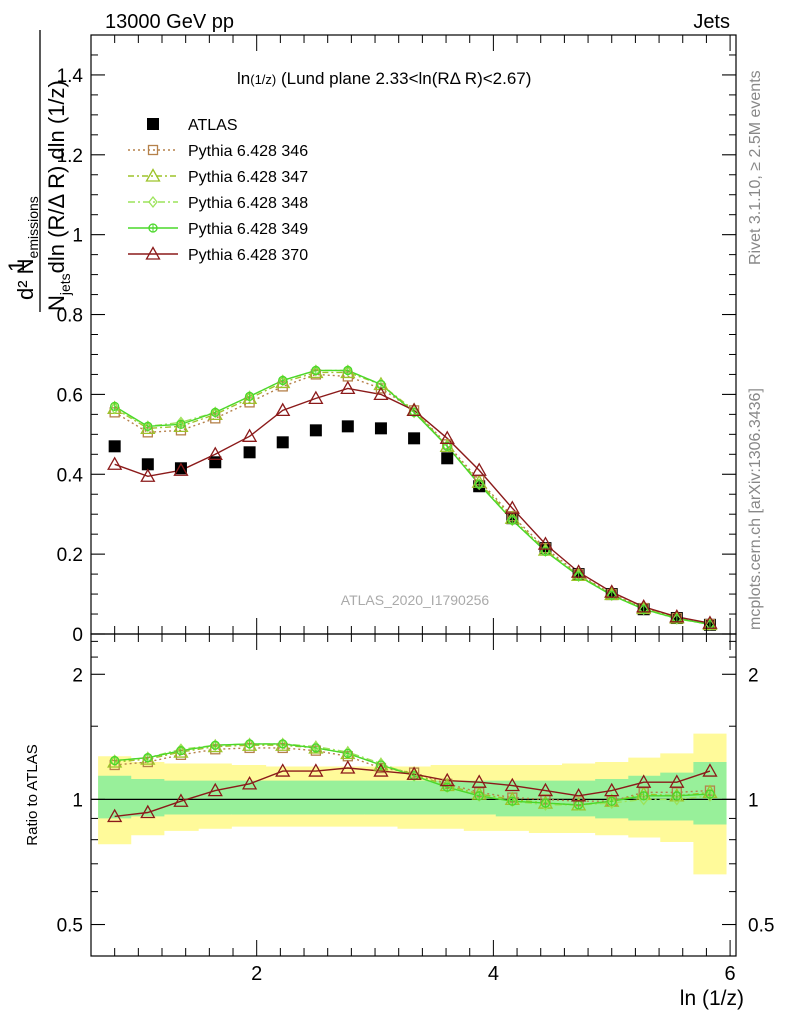 The width and height of the screenshot is (786, 1024). What do you see at coordinates (688, 998) in the screenshot?
I see `xlabel-func: ln` at bounding box center [688, 998].